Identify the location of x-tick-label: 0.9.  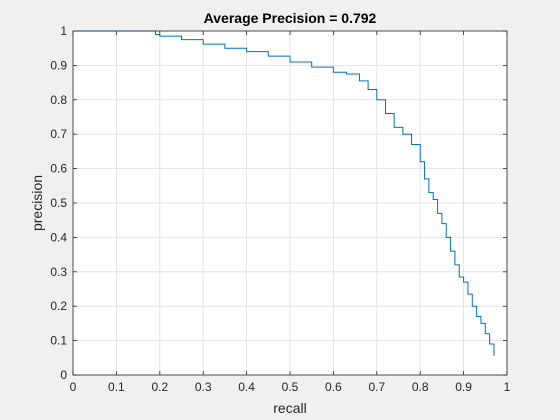
(463, 387).